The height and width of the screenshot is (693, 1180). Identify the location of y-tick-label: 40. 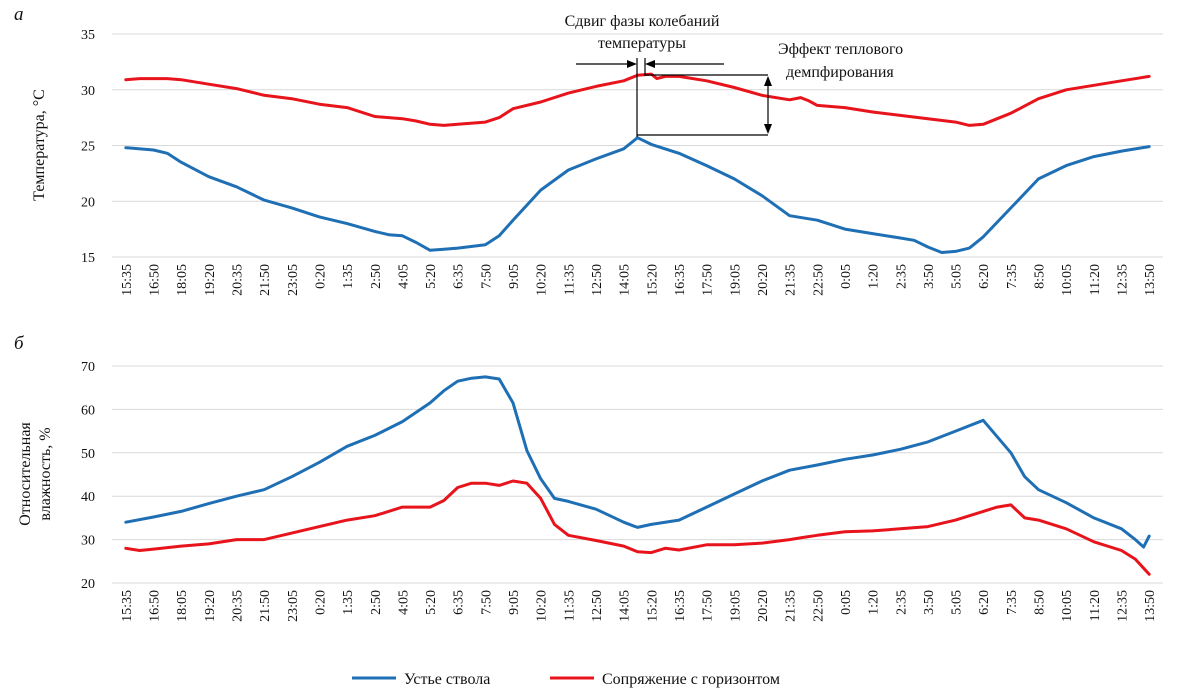
(88, 497).